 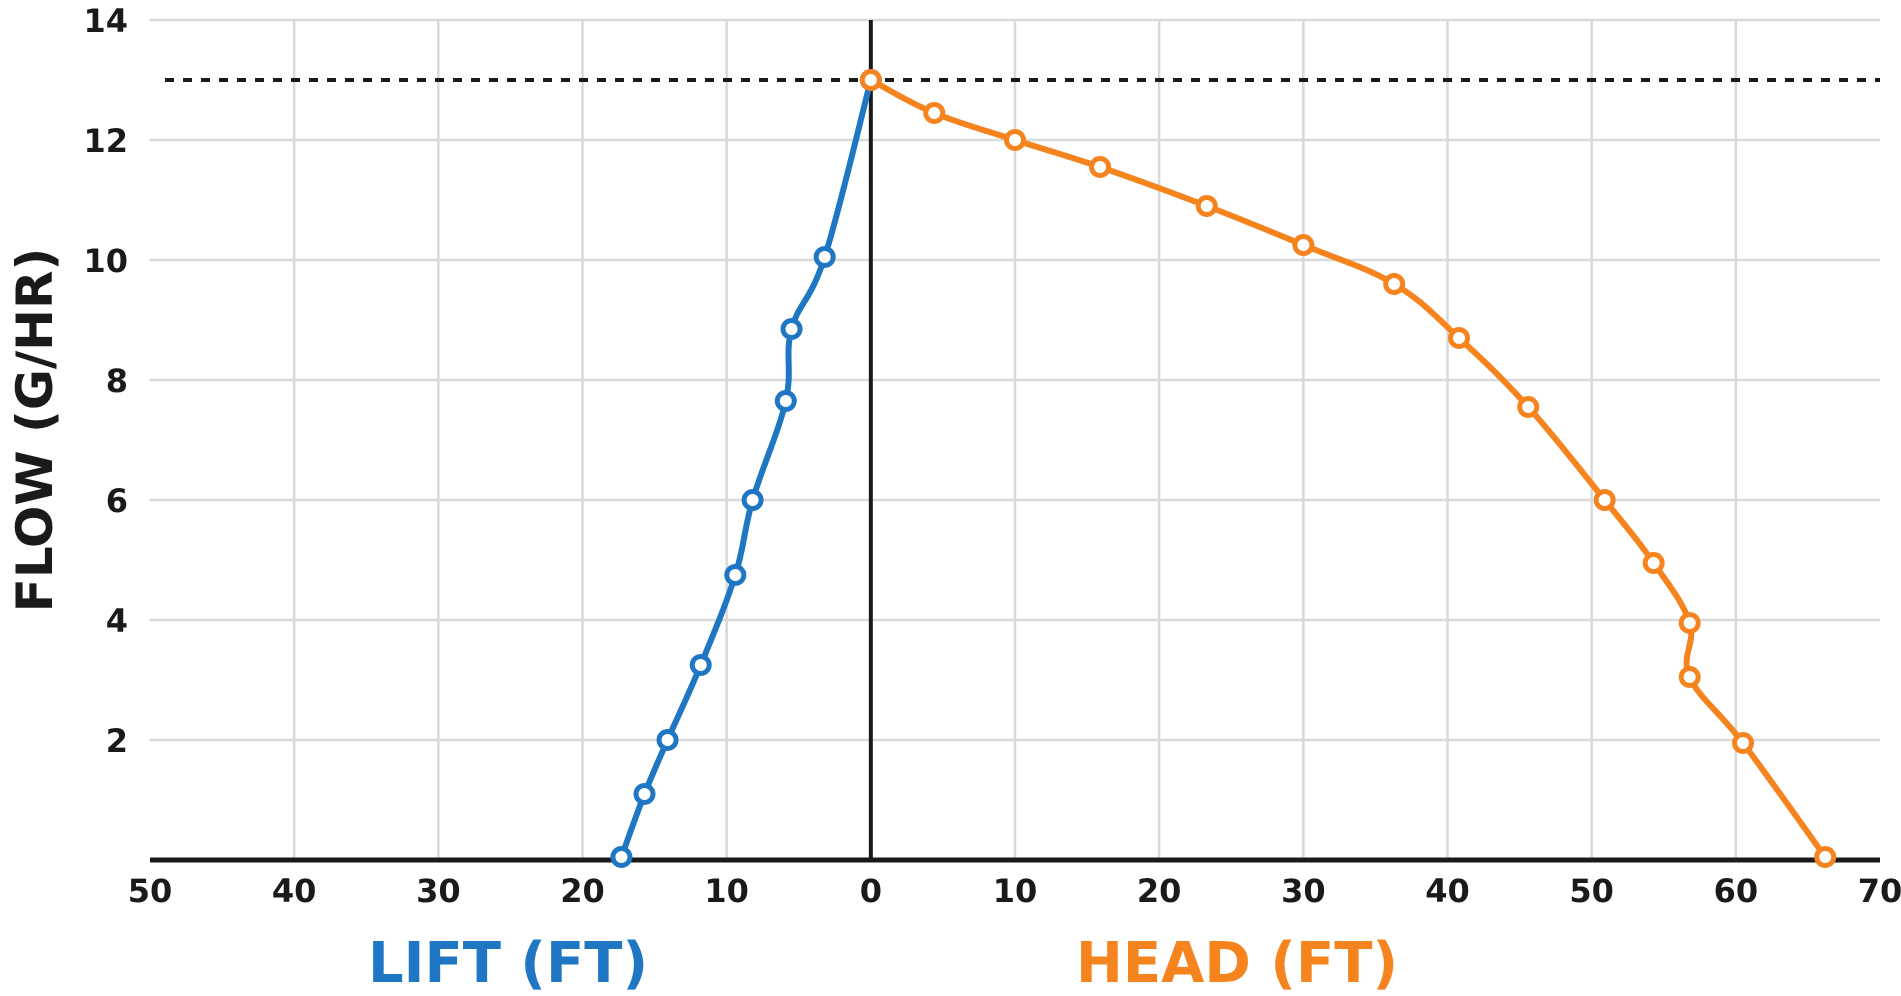 I want to click on x-tick-label-lift: 40, so click(x=294, y=891).